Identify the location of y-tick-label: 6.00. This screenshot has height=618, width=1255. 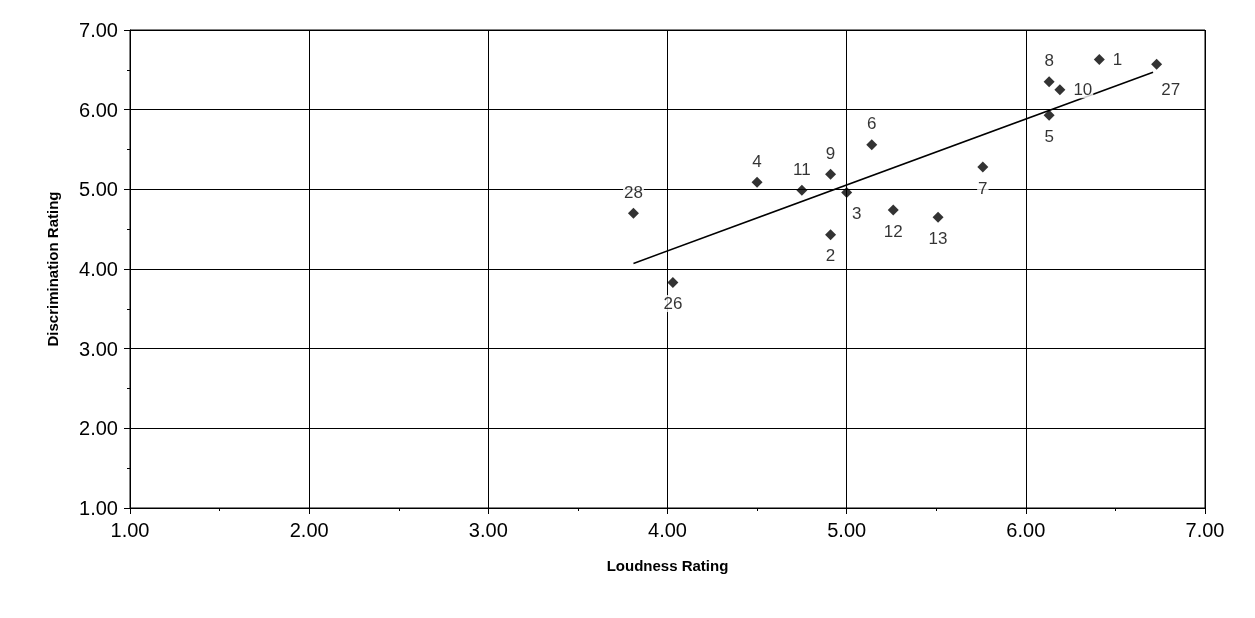
(98, 109).